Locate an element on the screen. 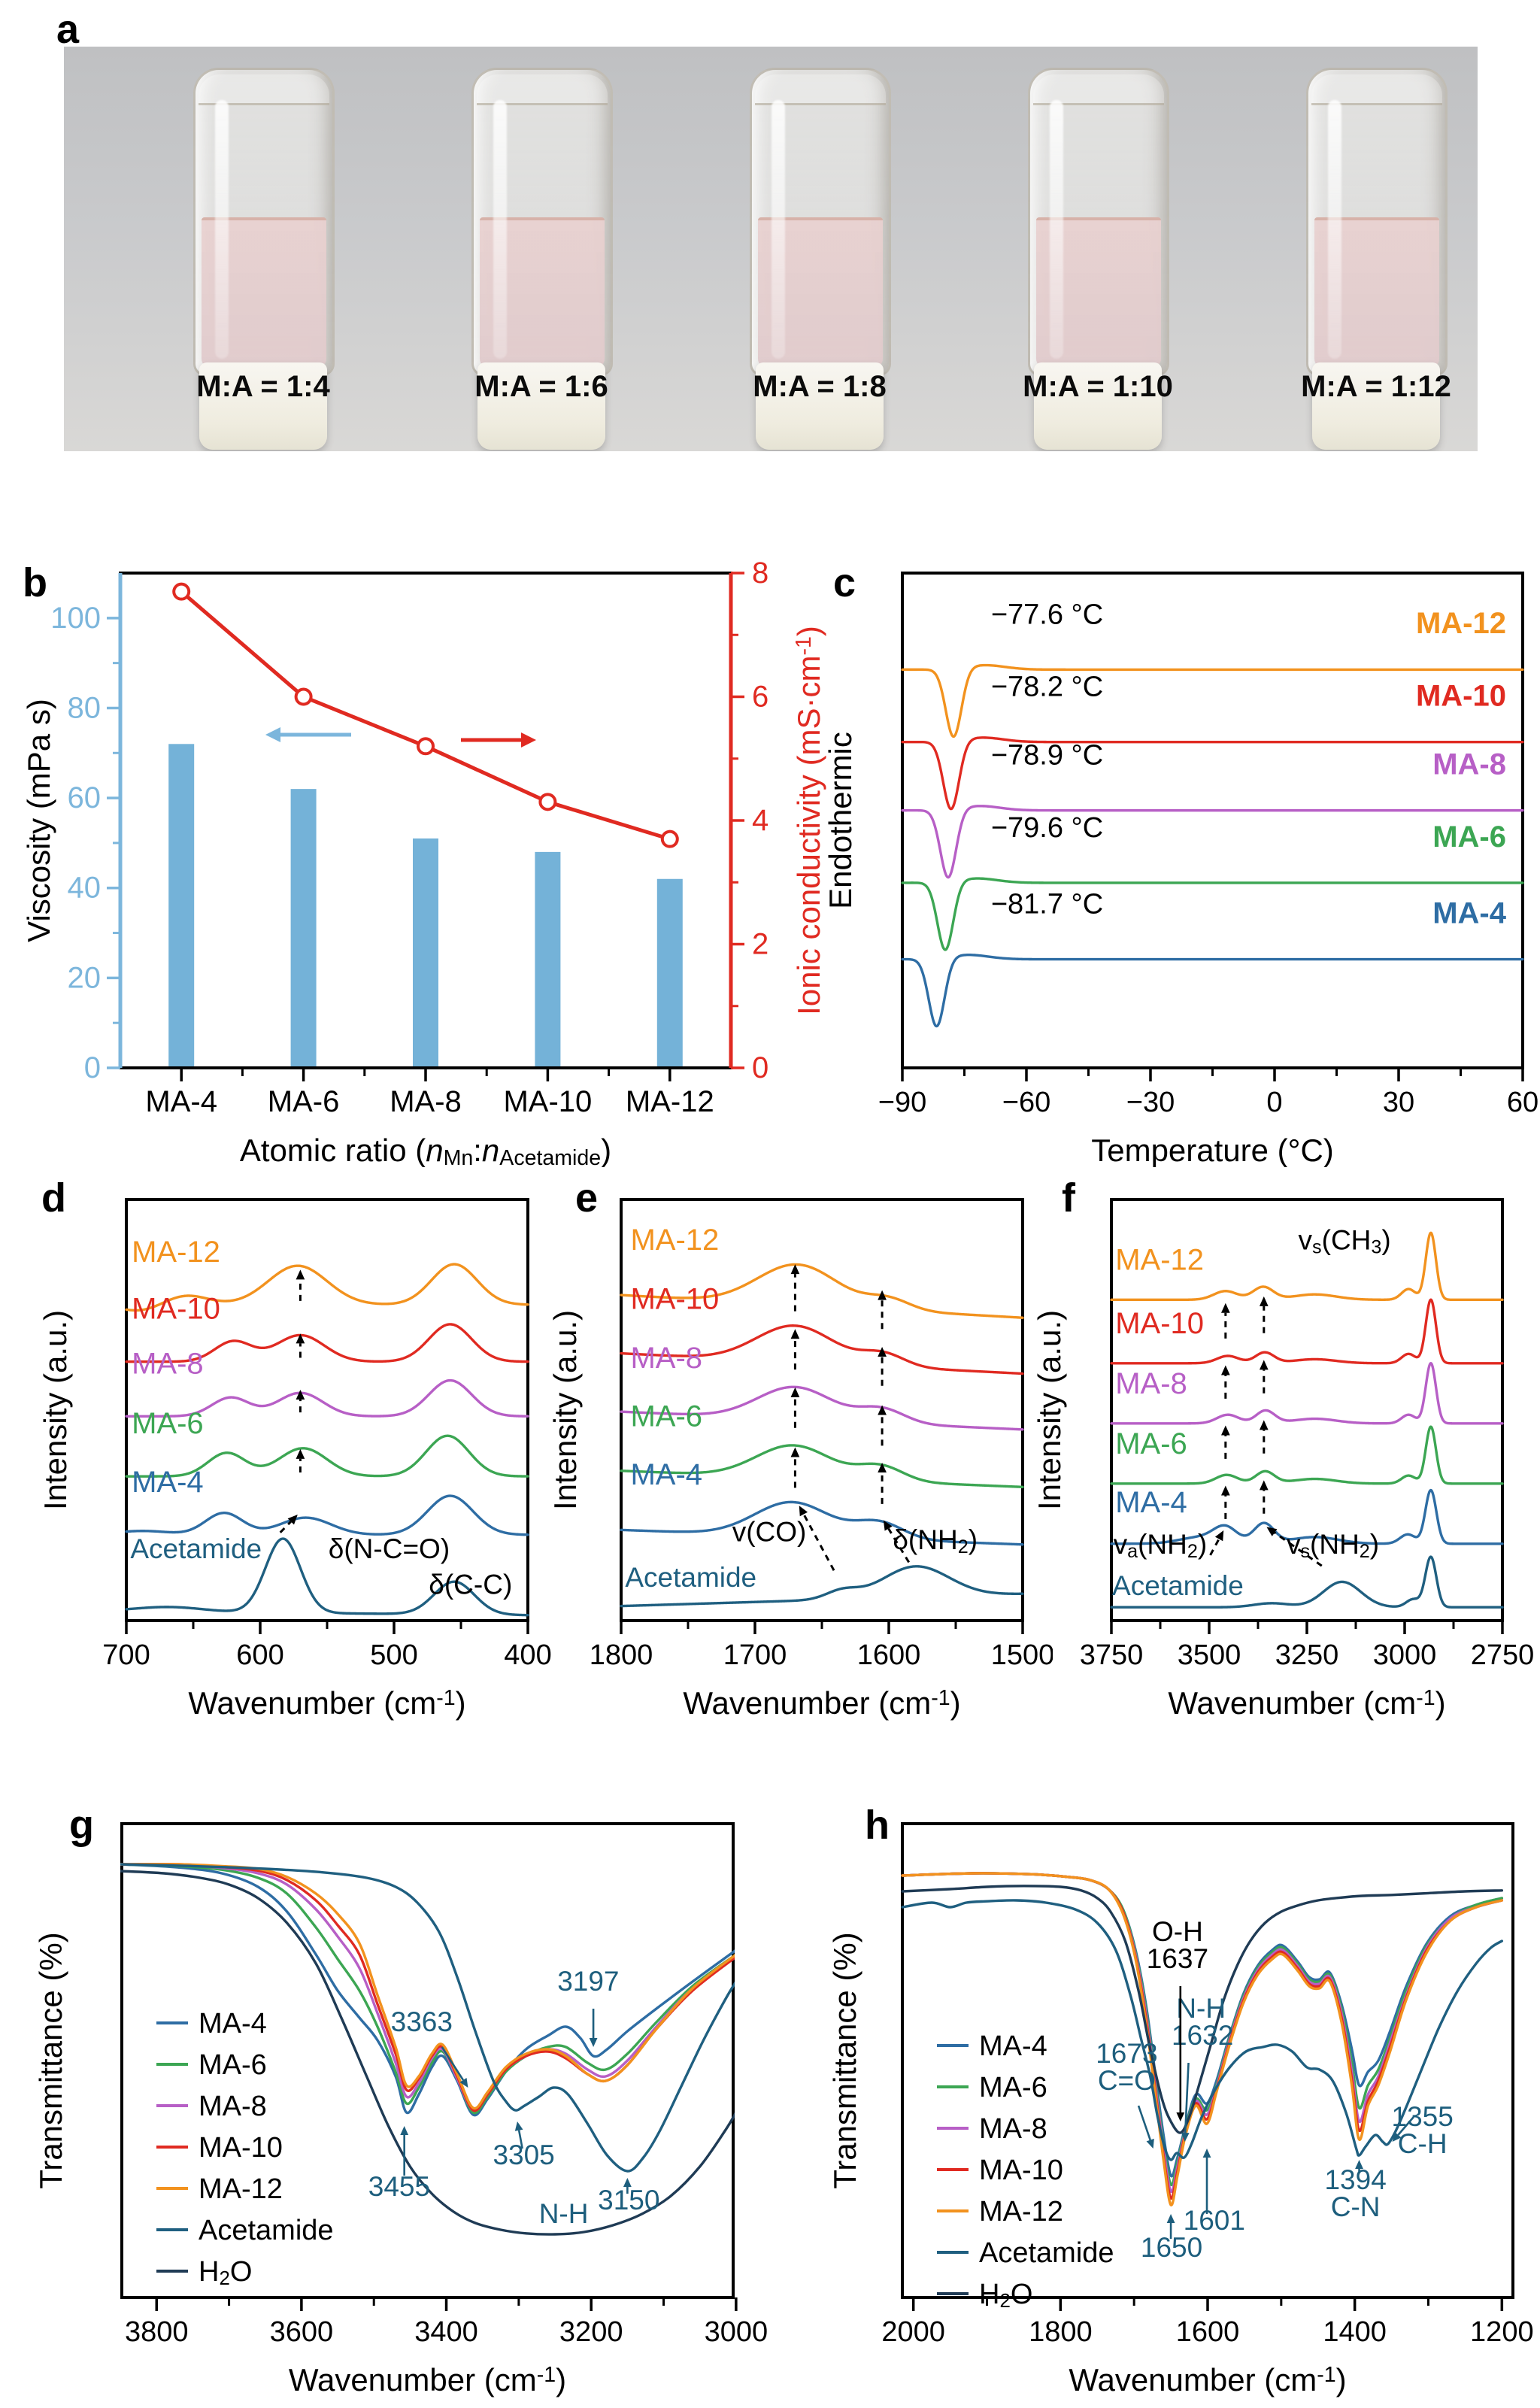 The width and height of the screenshot is (1540, 2408). vial-cap is located at coordinates (820, 406).